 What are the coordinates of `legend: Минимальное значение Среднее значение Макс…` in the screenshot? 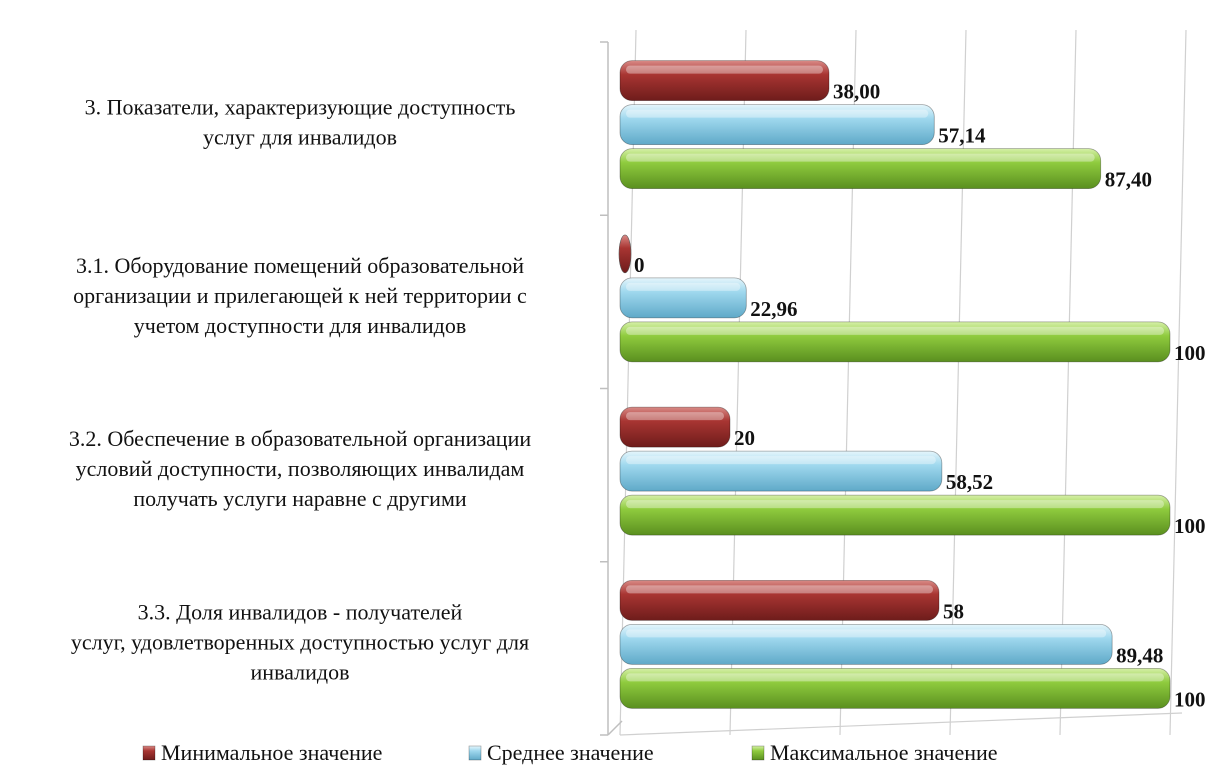 It's located at (570, 752).